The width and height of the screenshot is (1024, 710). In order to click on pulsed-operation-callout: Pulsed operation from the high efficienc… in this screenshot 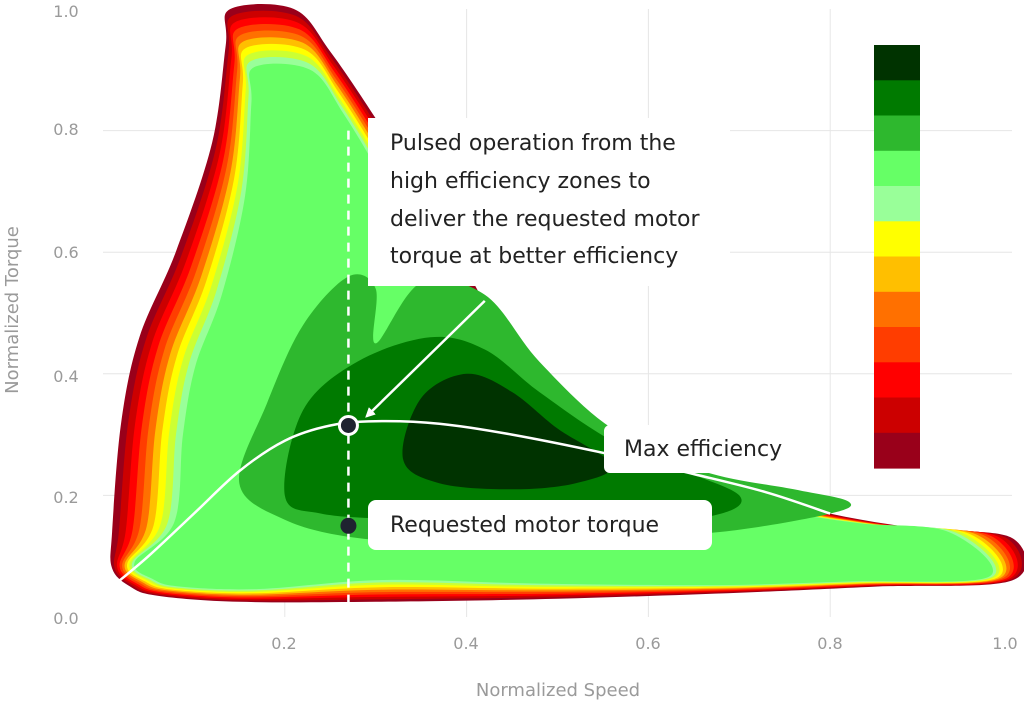, I will do `click(549, 202)`.